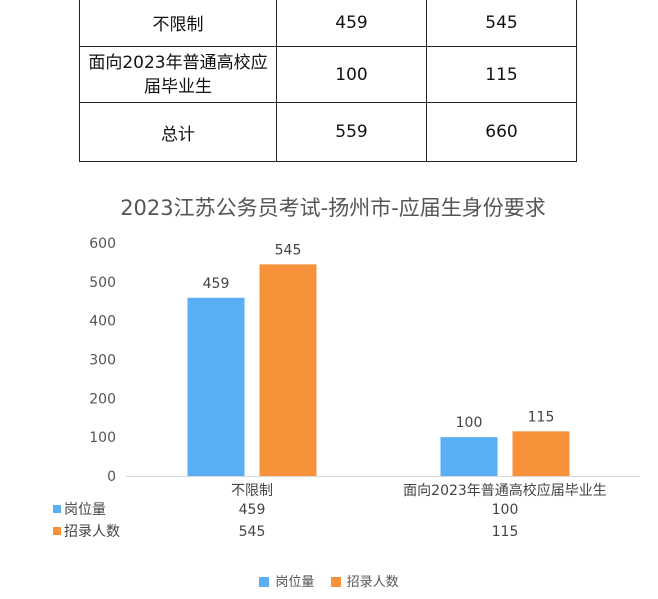  Describe the element at coordinates (178, 132) in the screenshot. I see `row-label: 总计` at that location.